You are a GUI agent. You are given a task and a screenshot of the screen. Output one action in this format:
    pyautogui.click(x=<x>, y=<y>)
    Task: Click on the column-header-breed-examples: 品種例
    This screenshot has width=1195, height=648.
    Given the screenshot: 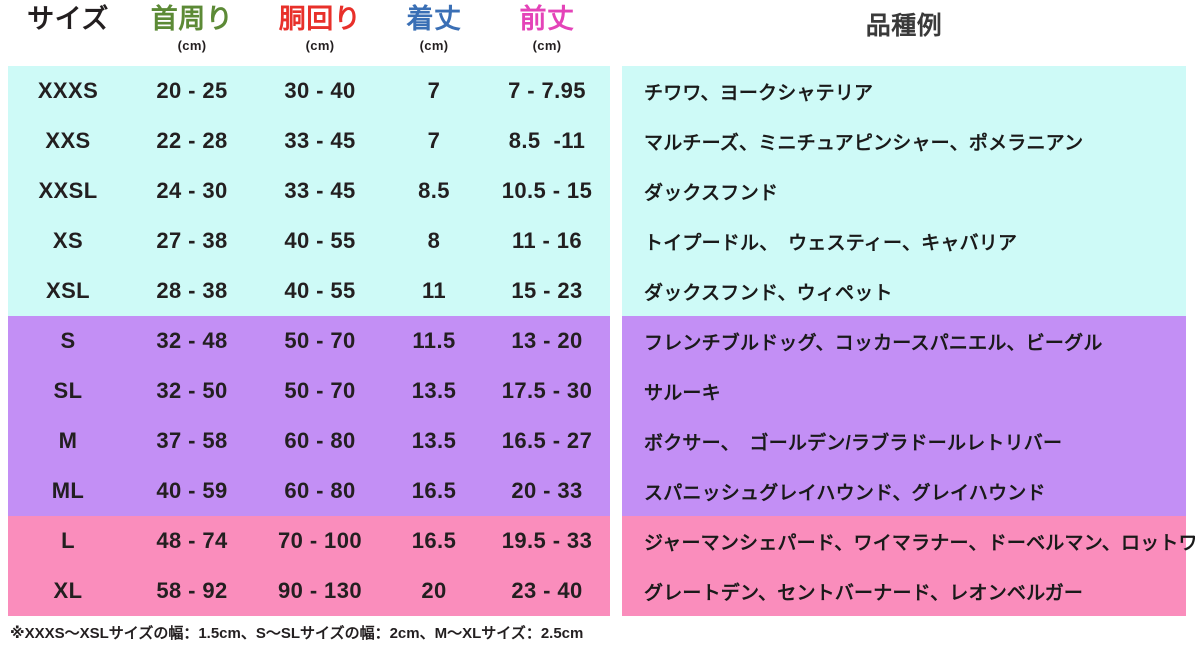 What is the action you would take?
    pyautogui.click(x=904, y=26)
    